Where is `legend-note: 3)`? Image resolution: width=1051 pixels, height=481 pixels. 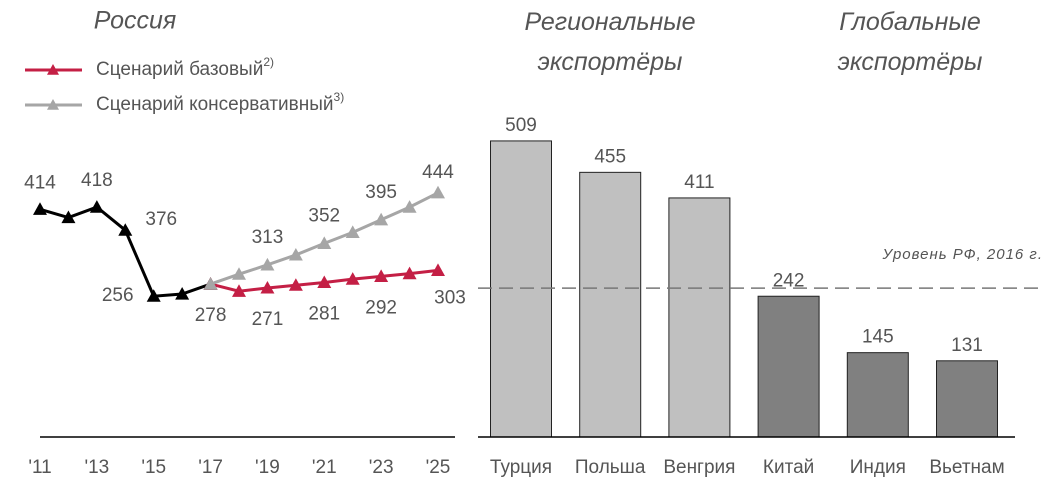 legend-note: 3) is located at coordinates (339, 97).